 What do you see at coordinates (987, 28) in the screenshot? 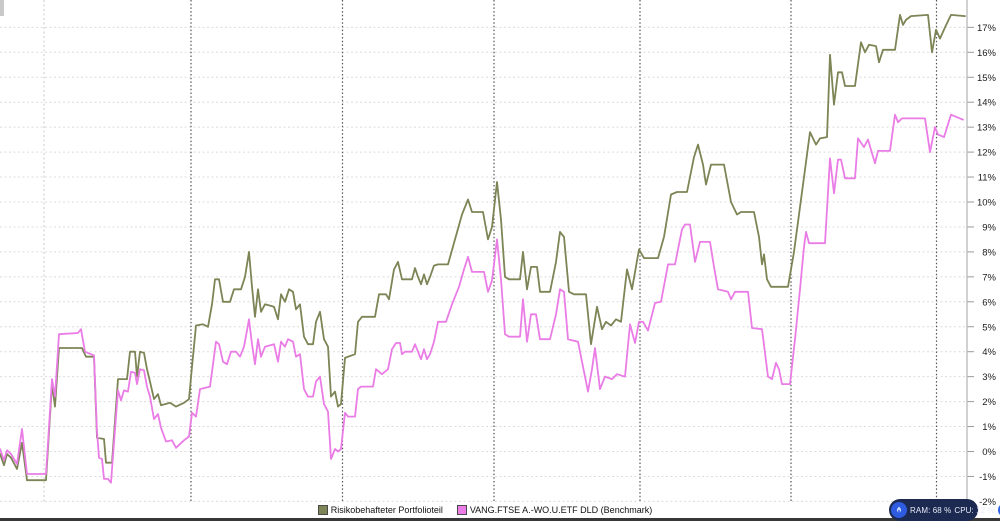
I see `y-axis-tick-label: 17%` at bounding box center [987, 28].